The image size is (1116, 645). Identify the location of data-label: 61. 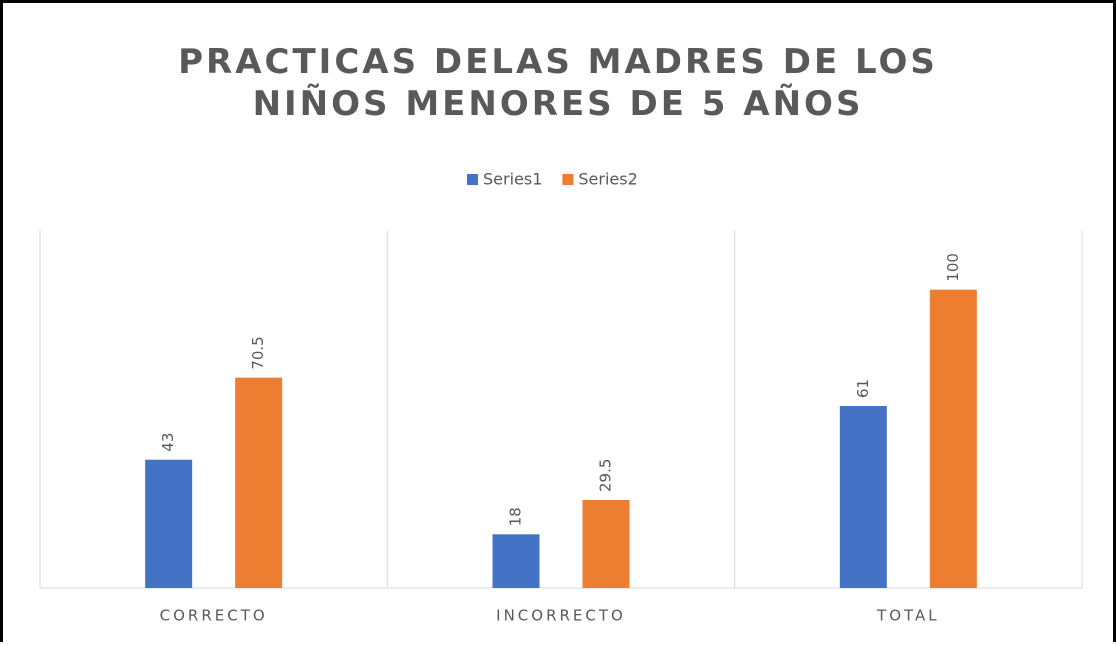
(863, 388).